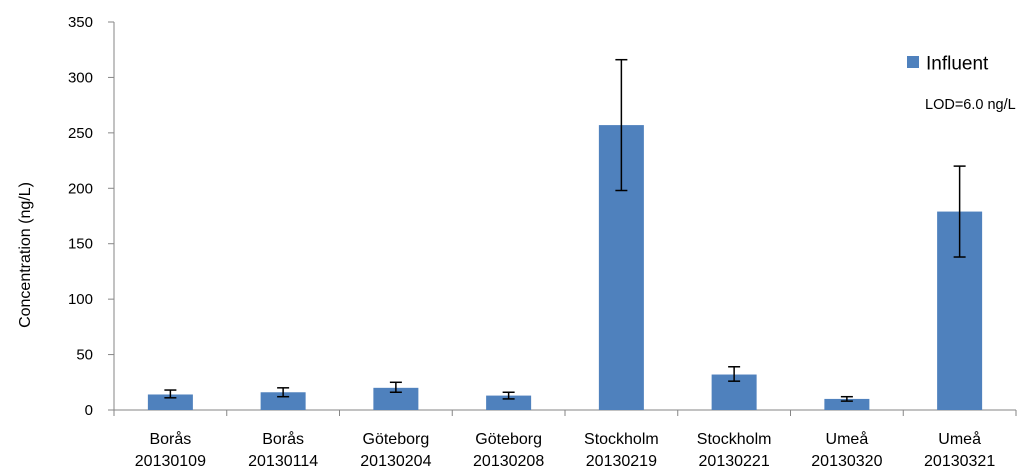  What do you see at coordinates (846, 461) in the screenshot?
I see `x-tick-label: 20130320` at bounding box center [846, 461].